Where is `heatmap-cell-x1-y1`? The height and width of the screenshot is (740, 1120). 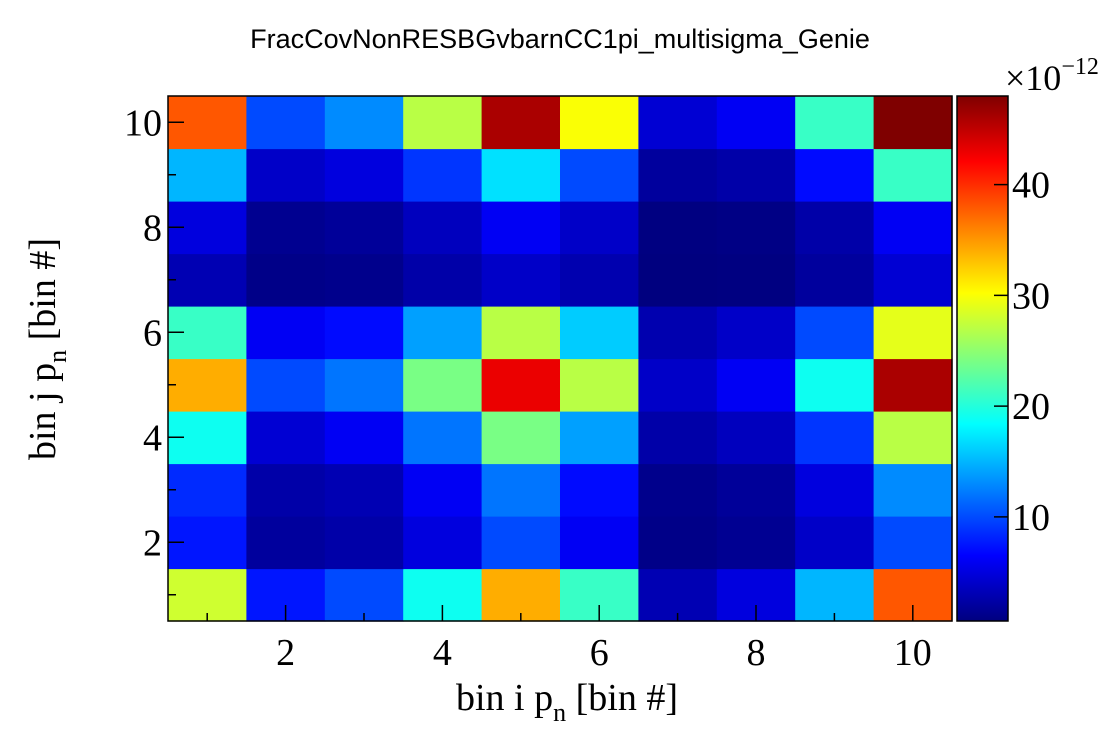 heatmap-cell-x1-y1 is located at coordinates (207, 595).